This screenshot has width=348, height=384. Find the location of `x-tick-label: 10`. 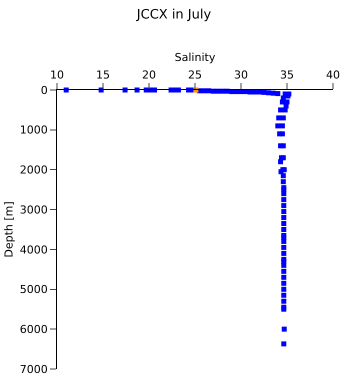

x-tick-label: 10 is located at coordinates (57, 75).